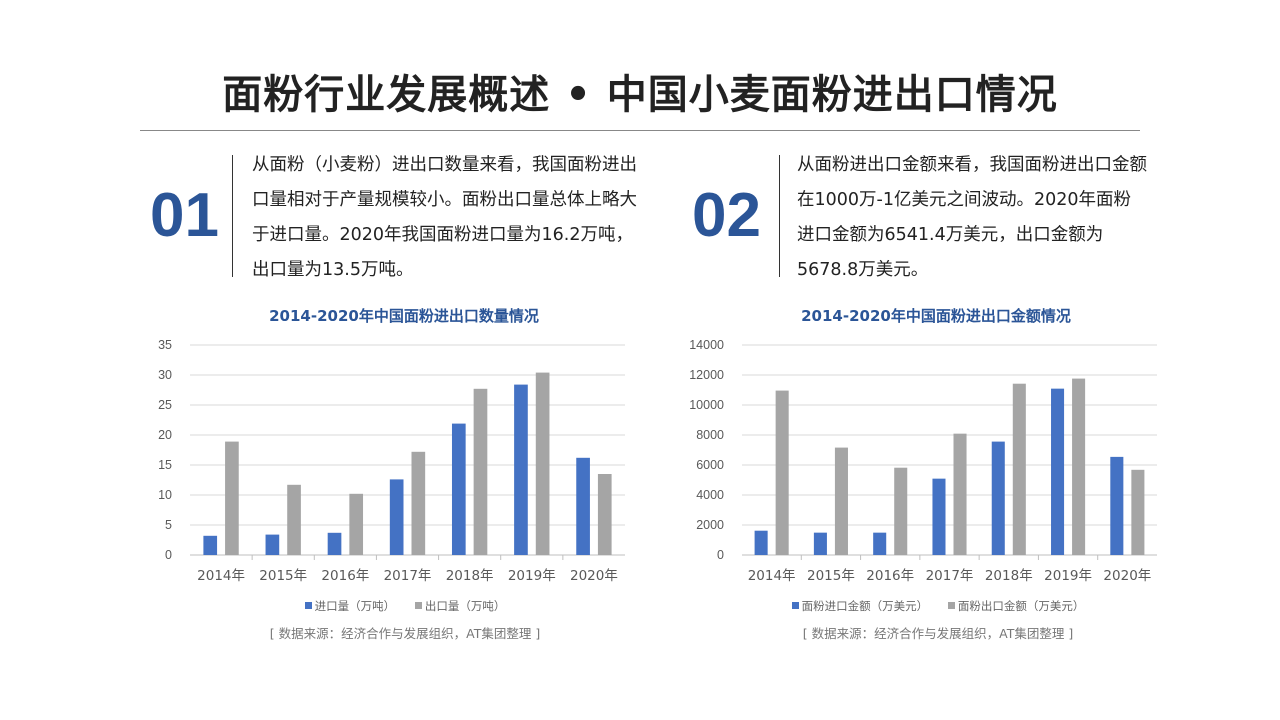 The width and height of the screenshot is (1280, 720). I want to click on legend-label: 出口量（万吨）, so click(465, 606).